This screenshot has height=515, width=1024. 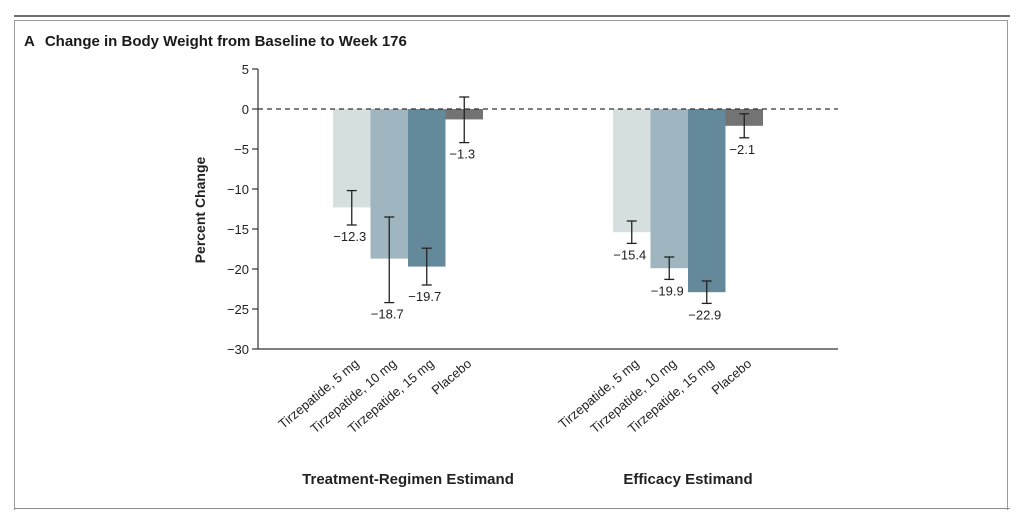 What do you see at coordinates (245, 109) in the screenshot?
I see `y-tick-label: 0` at bounding box center [245, 109].